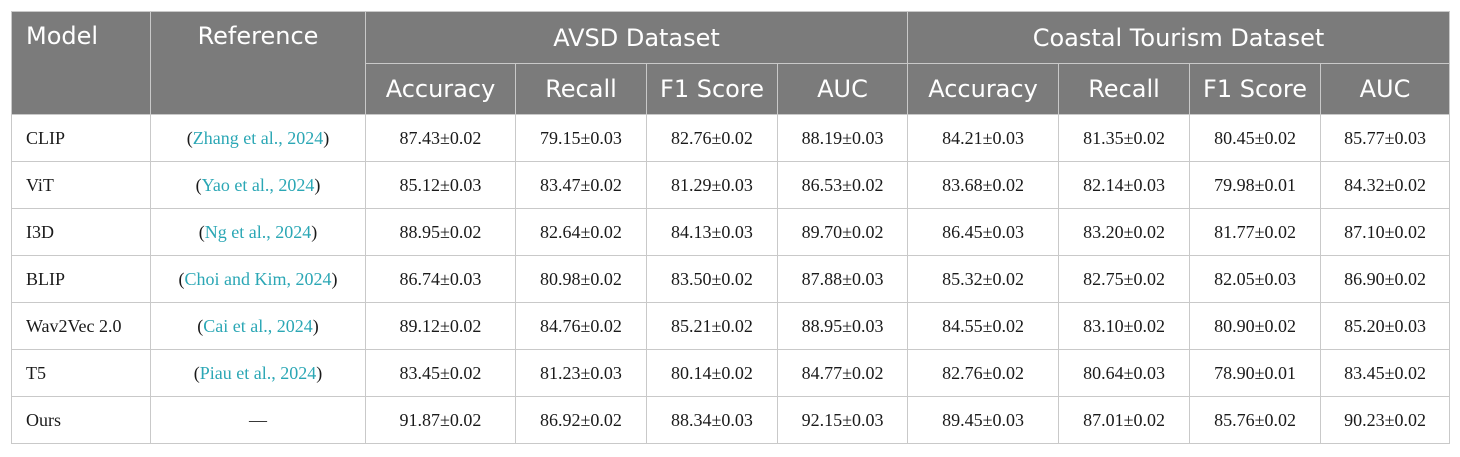 Image resolution: width=1460 pixels, height=457 pixels. What do you see at coordinates (1255, 326) in the screenshot?
I see `metric-value: 80.90±0.02` at bounding box center [1255, 326].